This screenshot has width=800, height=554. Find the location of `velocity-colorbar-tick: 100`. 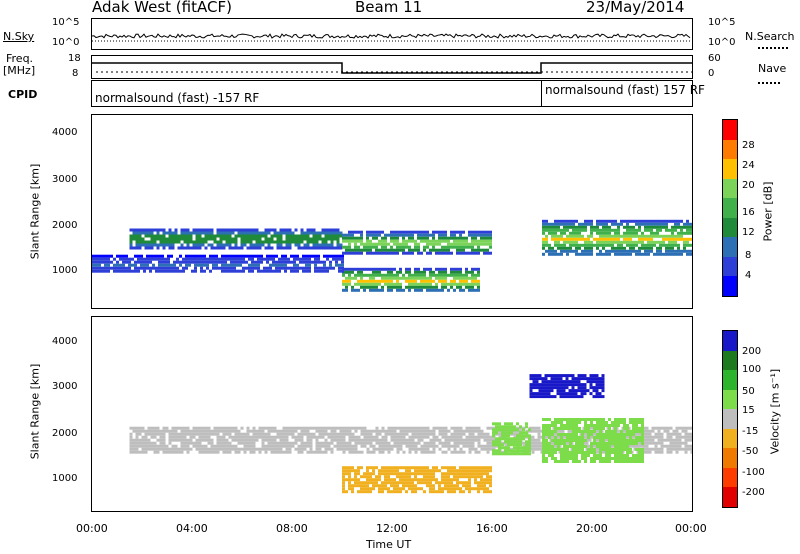

velocity-colorbar-tick: 100 is located at coordinates (752, 369).